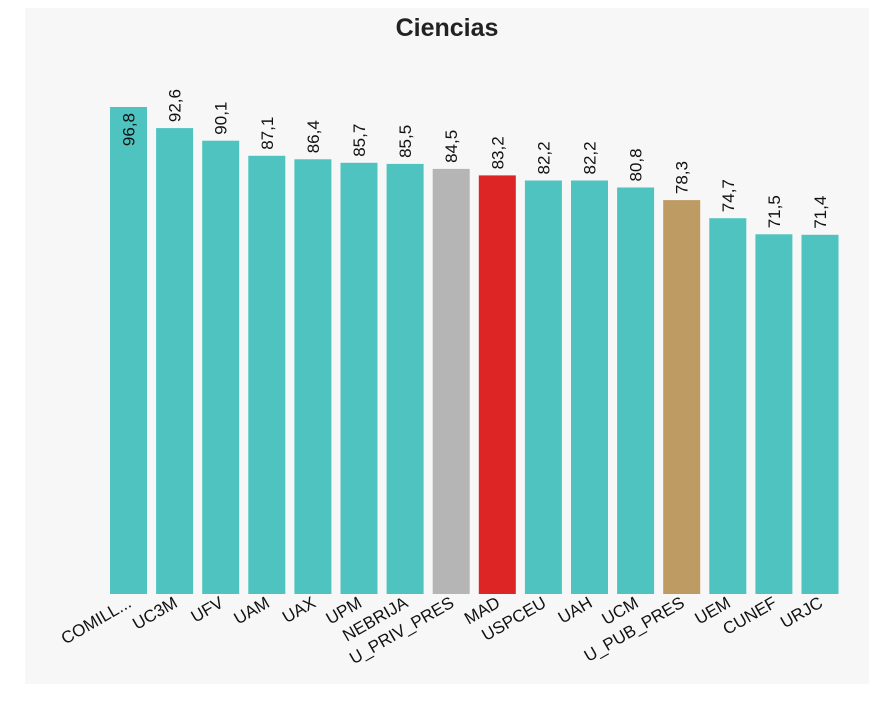 The height and width of the screenshot is (711, 874). I want to click on bar-uspceu, so click(543, 387).